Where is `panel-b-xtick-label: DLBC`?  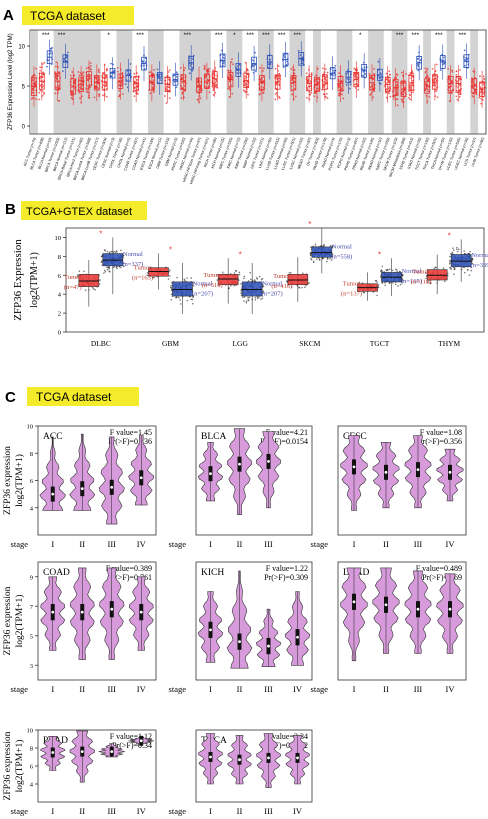
panel-b-xtick-label: DLBC is located at coordinates (101, 343).